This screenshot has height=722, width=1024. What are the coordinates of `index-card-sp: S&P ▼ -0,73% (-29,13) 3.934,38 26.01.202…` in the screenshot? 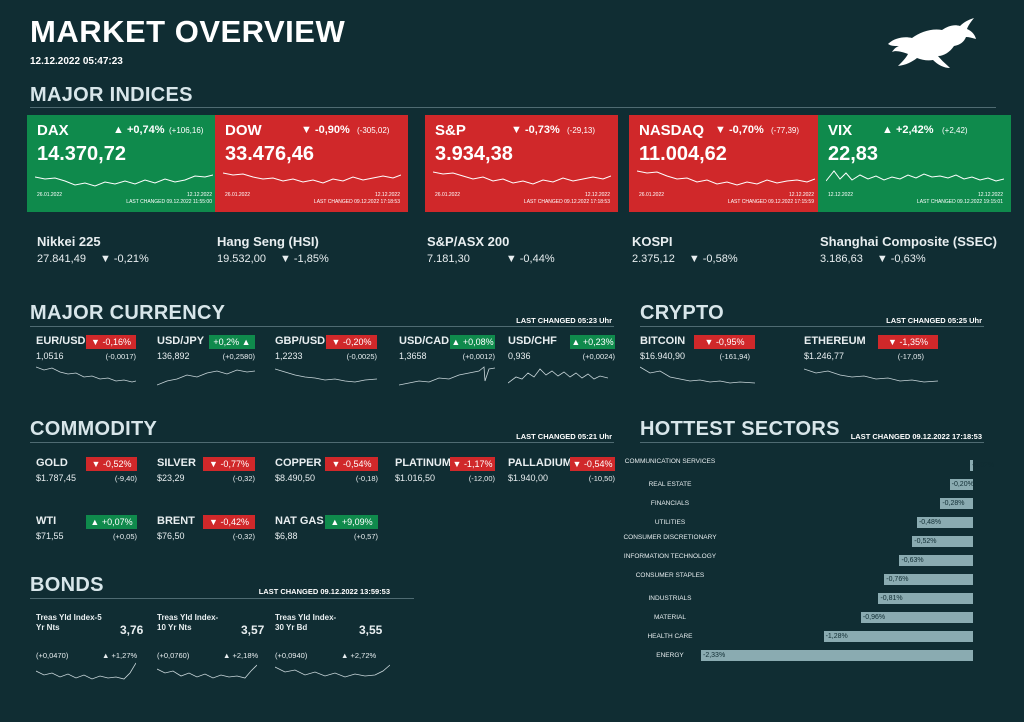 It's located at (521, 163).